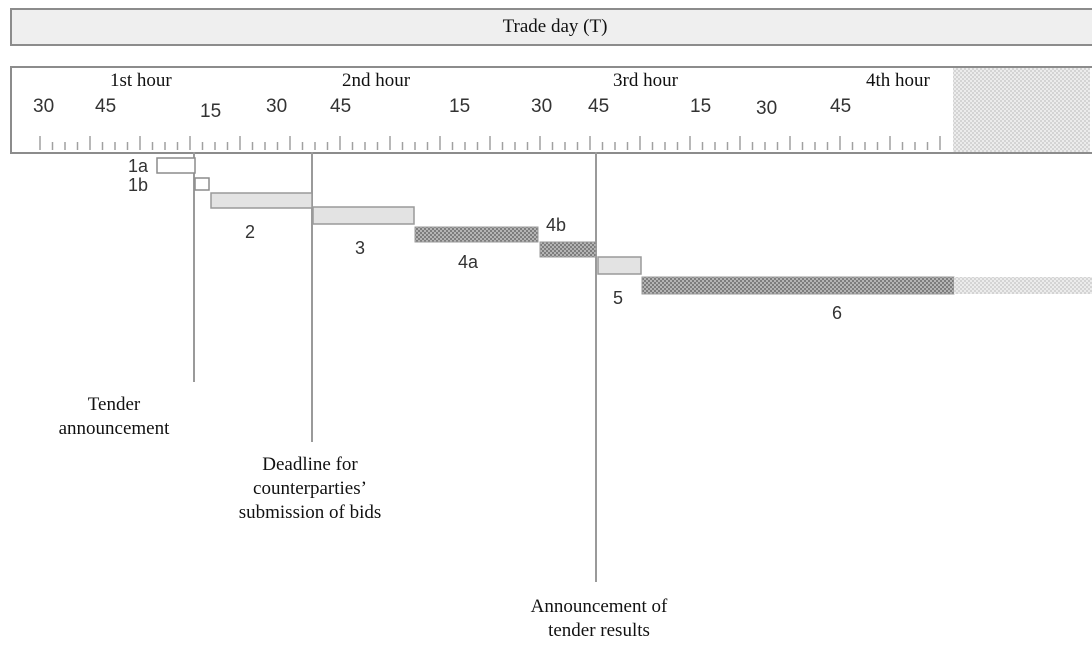 The image size is (1092, 648). I want to click on hour-label-4: 4th hour, so click(898, 80).